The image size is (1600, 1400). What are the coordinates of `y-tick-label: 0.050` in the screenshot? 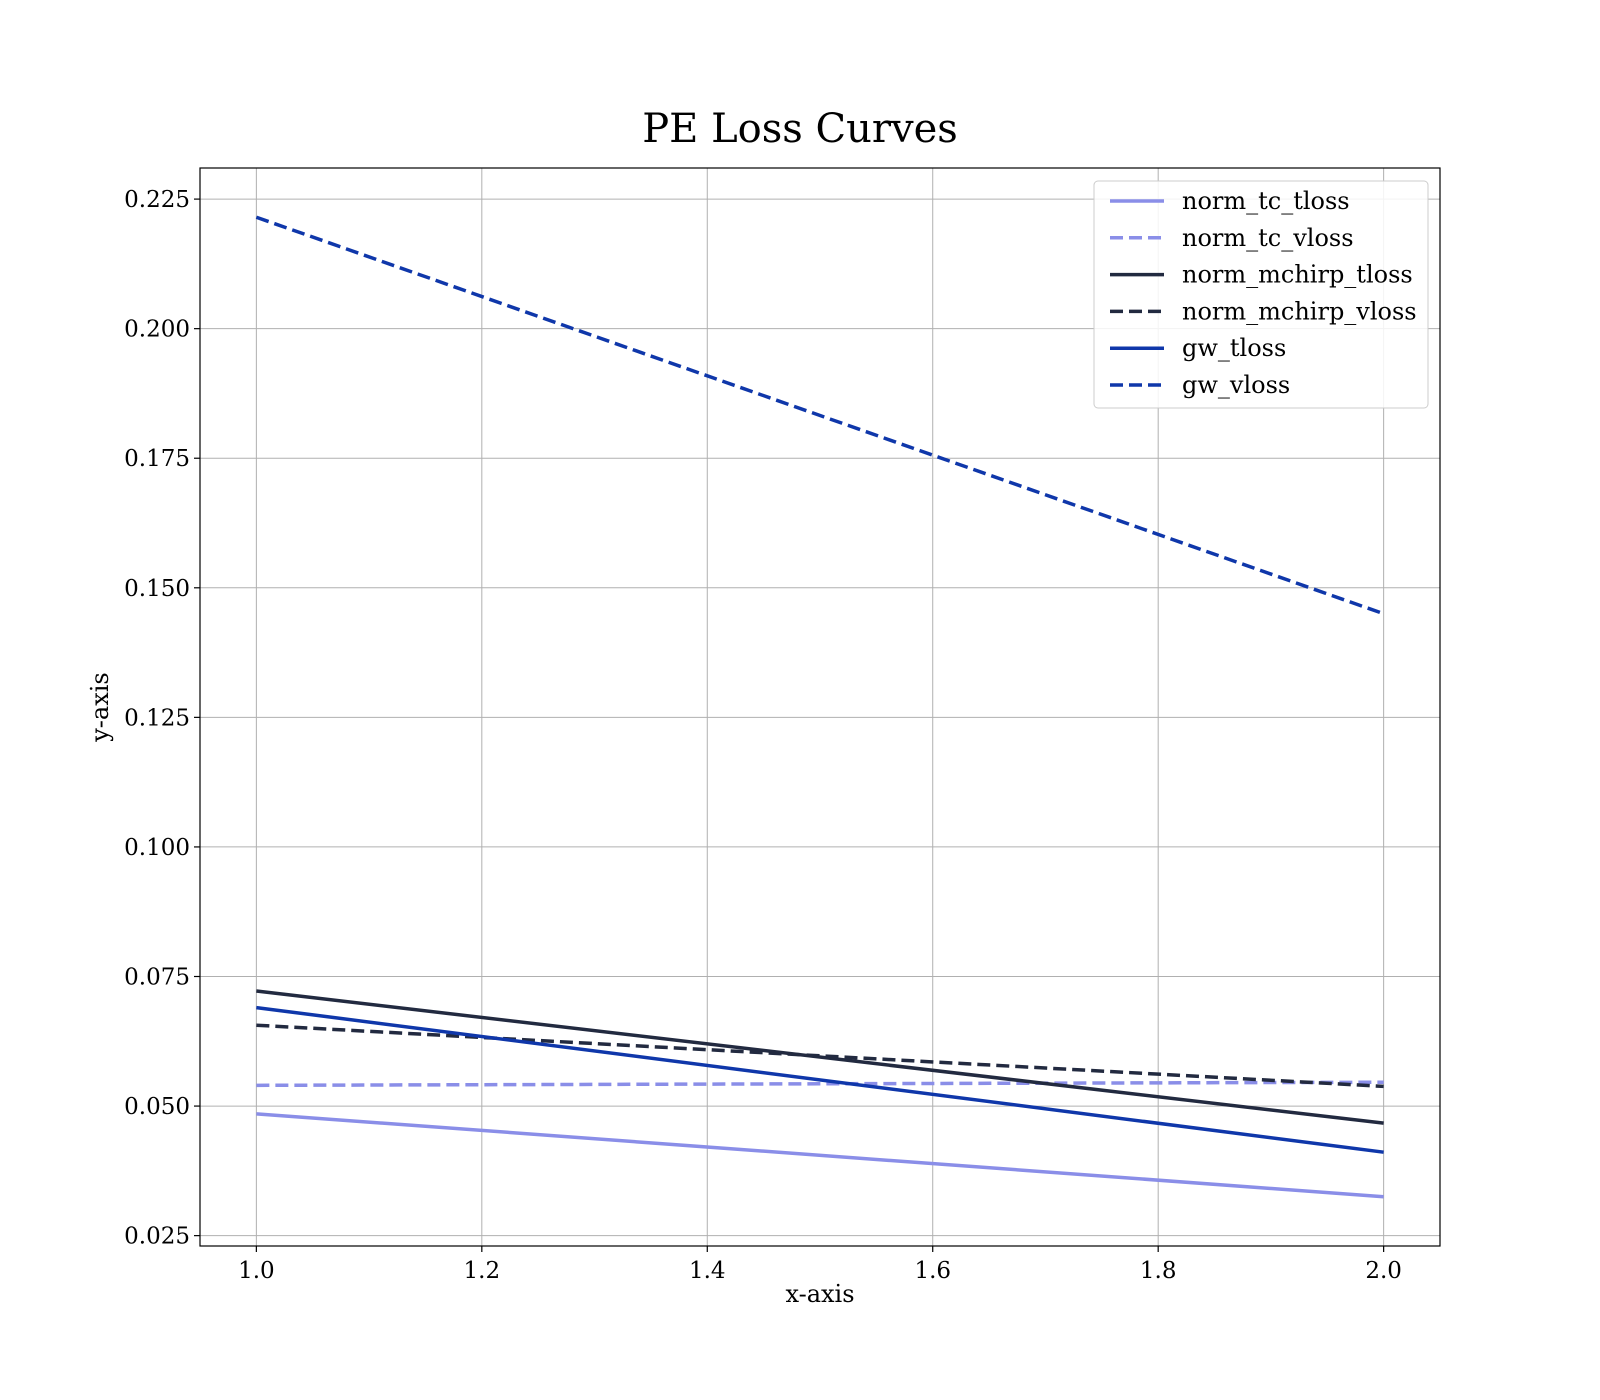 It's located at (157, 1107).